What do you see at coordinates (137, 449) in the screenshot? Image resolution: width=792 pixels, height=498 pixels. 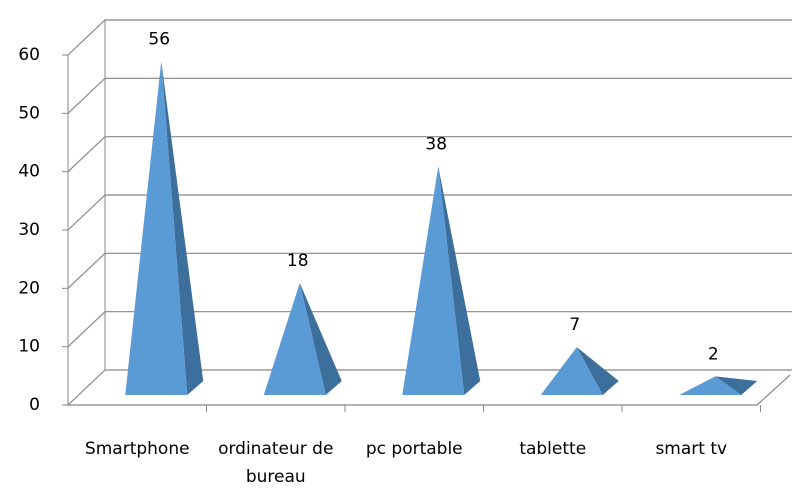 I see `x-tick-label: Smartphone` at bounding box center [137, 449].